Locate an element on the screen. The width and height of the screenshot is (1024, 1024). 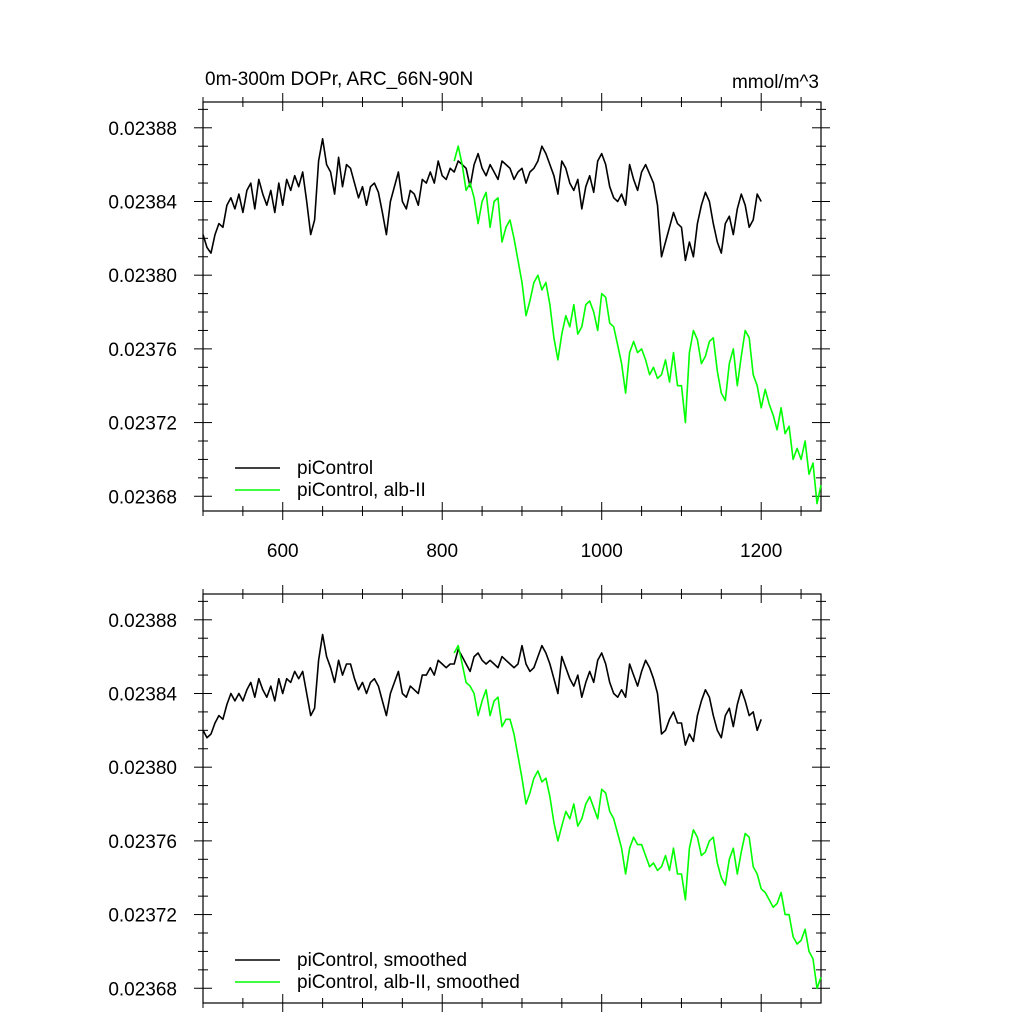
legend-label: piControl, alb-II is located at coordinates (361, 490).